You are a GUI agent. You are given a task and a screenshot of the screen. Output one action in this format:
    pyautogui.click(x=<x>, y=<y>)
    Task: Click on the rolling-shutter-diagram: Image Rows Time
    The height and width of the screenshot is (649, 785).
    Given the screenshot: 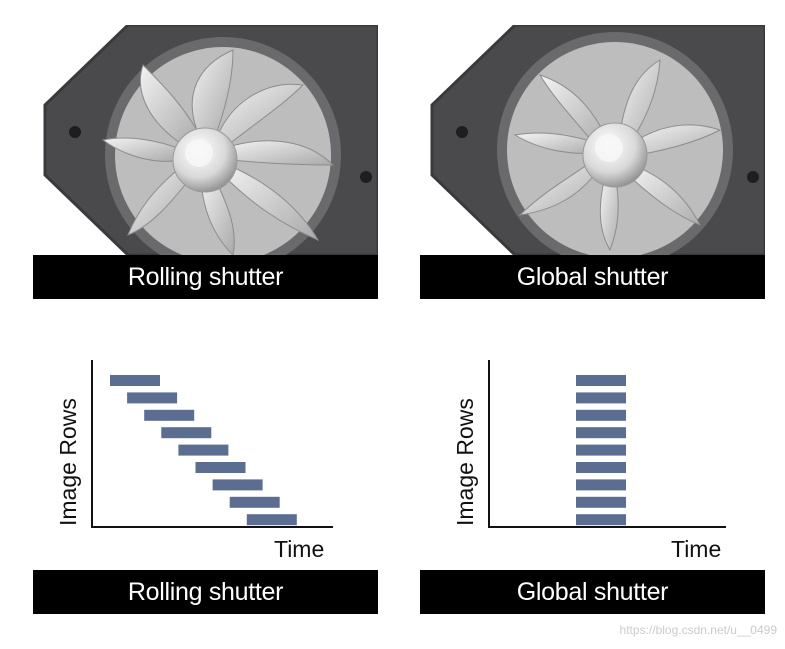 What is the action you would take?
    pyautogui.click(x=205, y=457)
    